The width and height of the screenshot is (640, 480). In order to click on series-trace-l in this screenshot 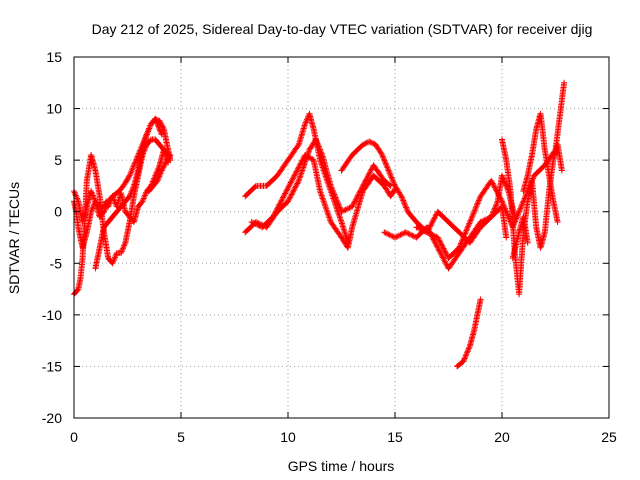, I will do `click(461, 224)`.